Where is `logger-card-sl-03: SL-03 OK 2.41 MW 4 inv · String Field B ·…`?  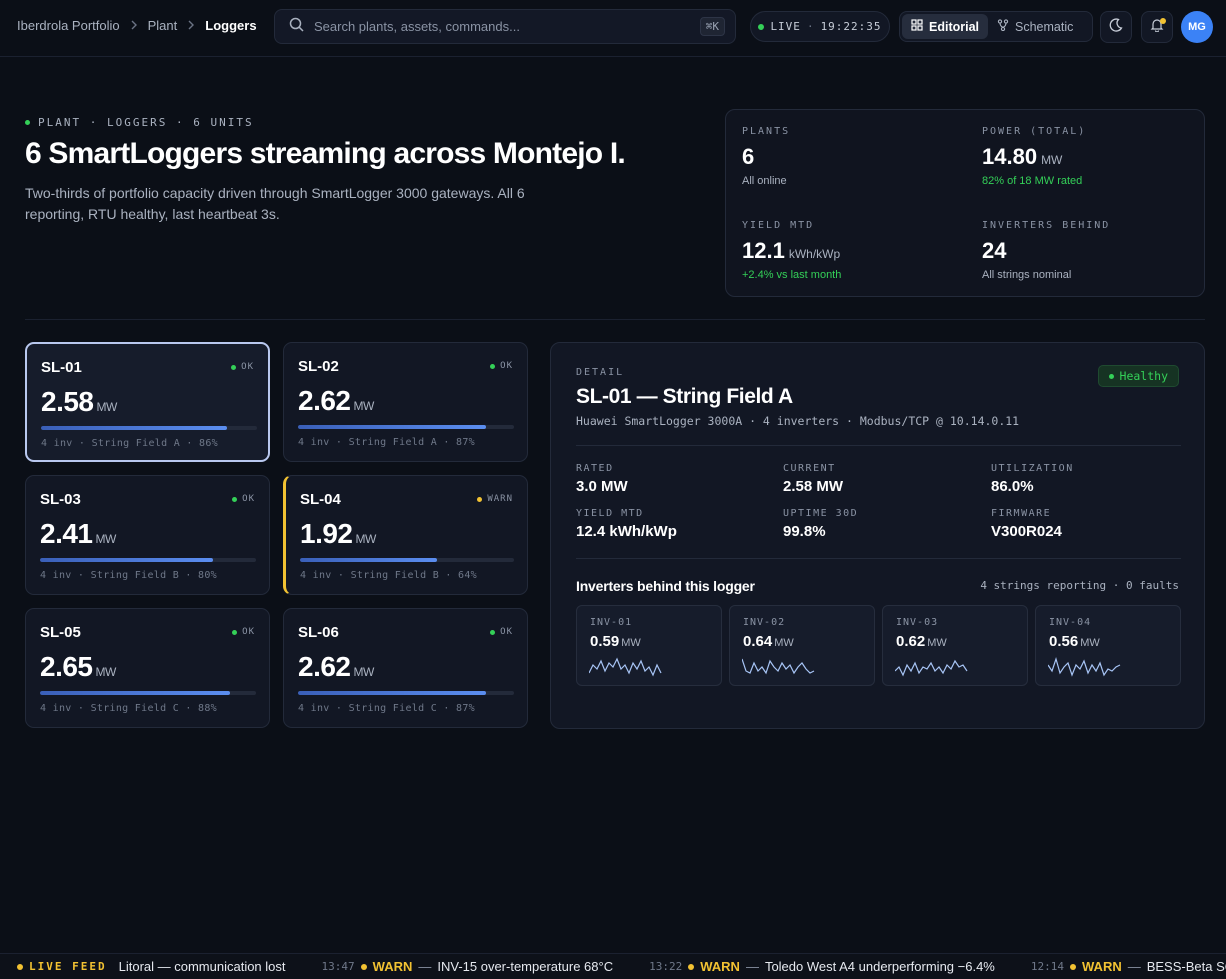
logger-card-sl-03: SL-03 OK 2.41 MW 4 inv · String Field B ·… is located at coordinates (147, 535).